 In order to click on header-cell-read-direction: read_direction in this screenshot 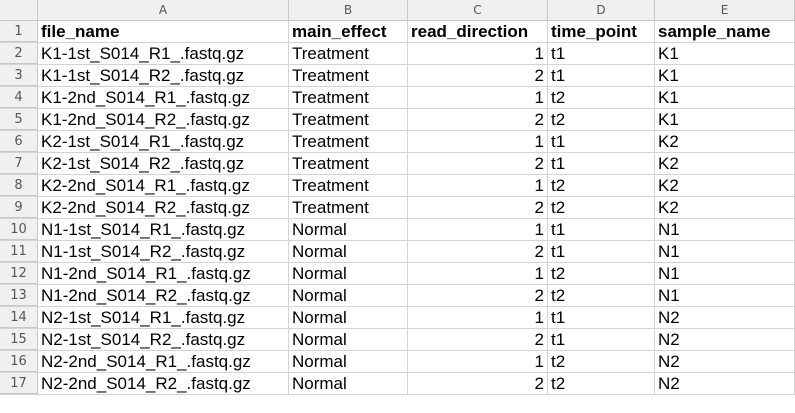, I will do `click(478, 31)`.